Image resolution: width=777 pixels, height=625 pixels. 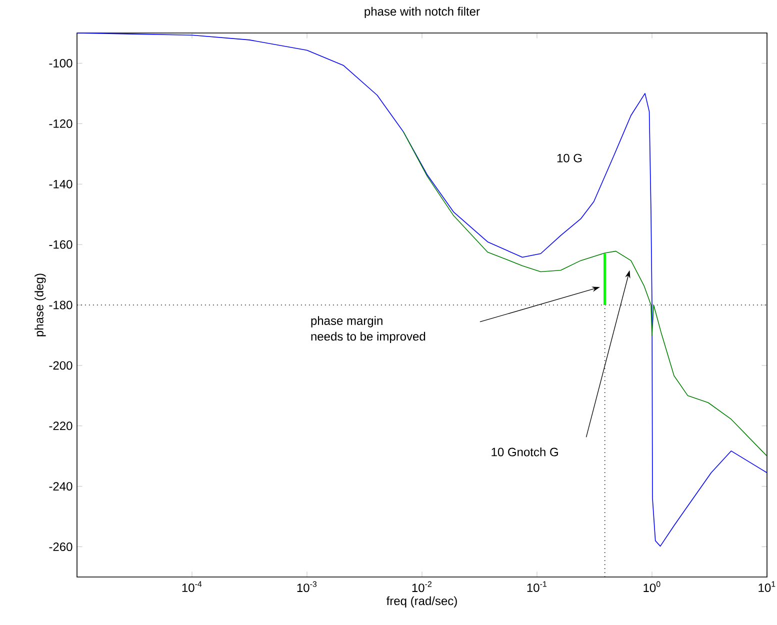 What do you see at coordinates (421, 602) in the screenshot?
I see `x-axis-title: freq (rad/sec)` at bounding box center [421, 602].